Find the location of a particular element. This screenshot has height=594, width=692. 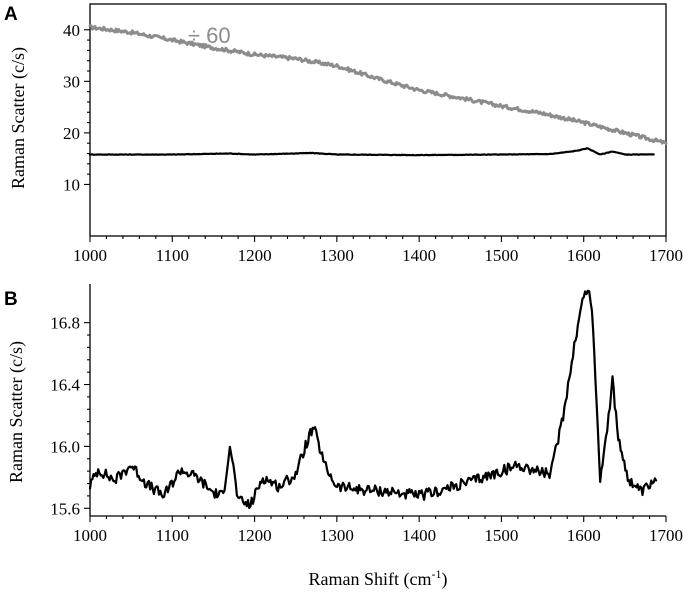

panel-b-y-axis-title: Raman Scatter (c/s) is located at coordinates (16, 412).